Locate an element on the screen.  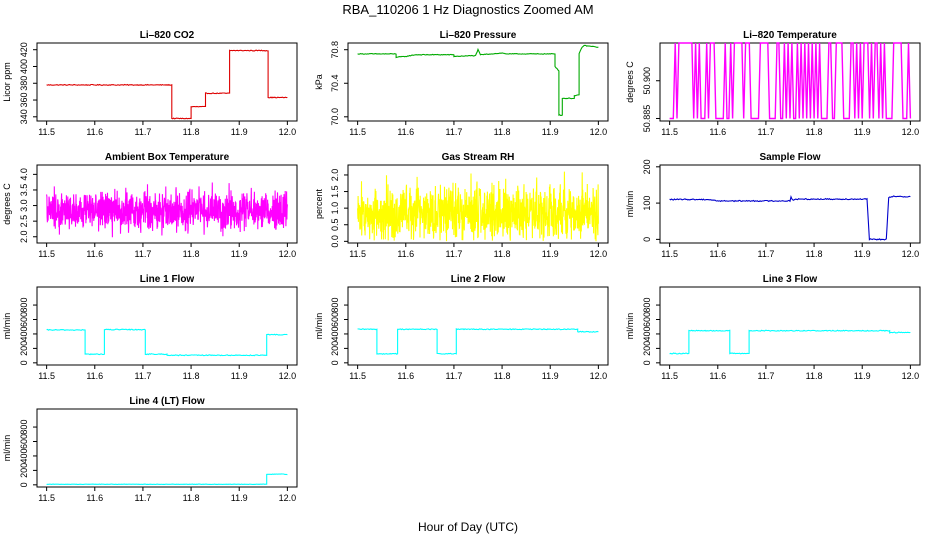
panel-title: Line 3 Flow is located at coordinates (790, 279).